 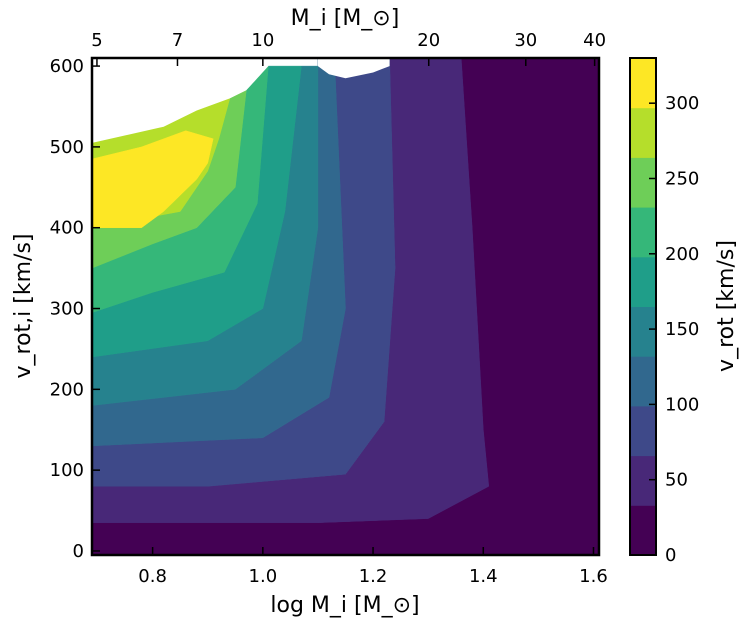 I want to click on y-axis-ticks: 0 100 200 300 400 500 600, so click(x=75, y=309).